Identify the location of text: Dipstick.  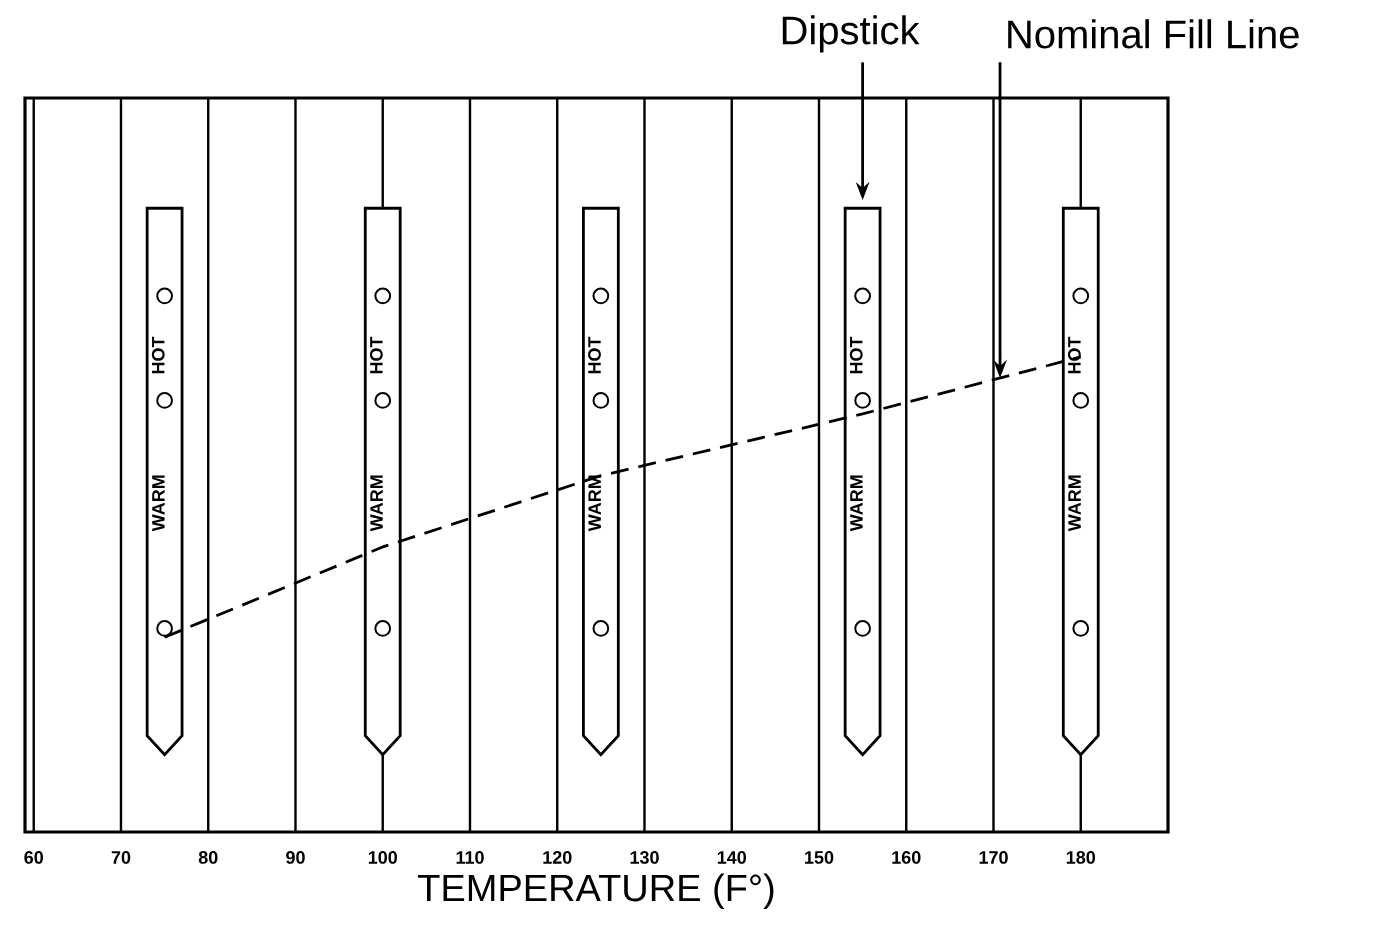
(851, 34).